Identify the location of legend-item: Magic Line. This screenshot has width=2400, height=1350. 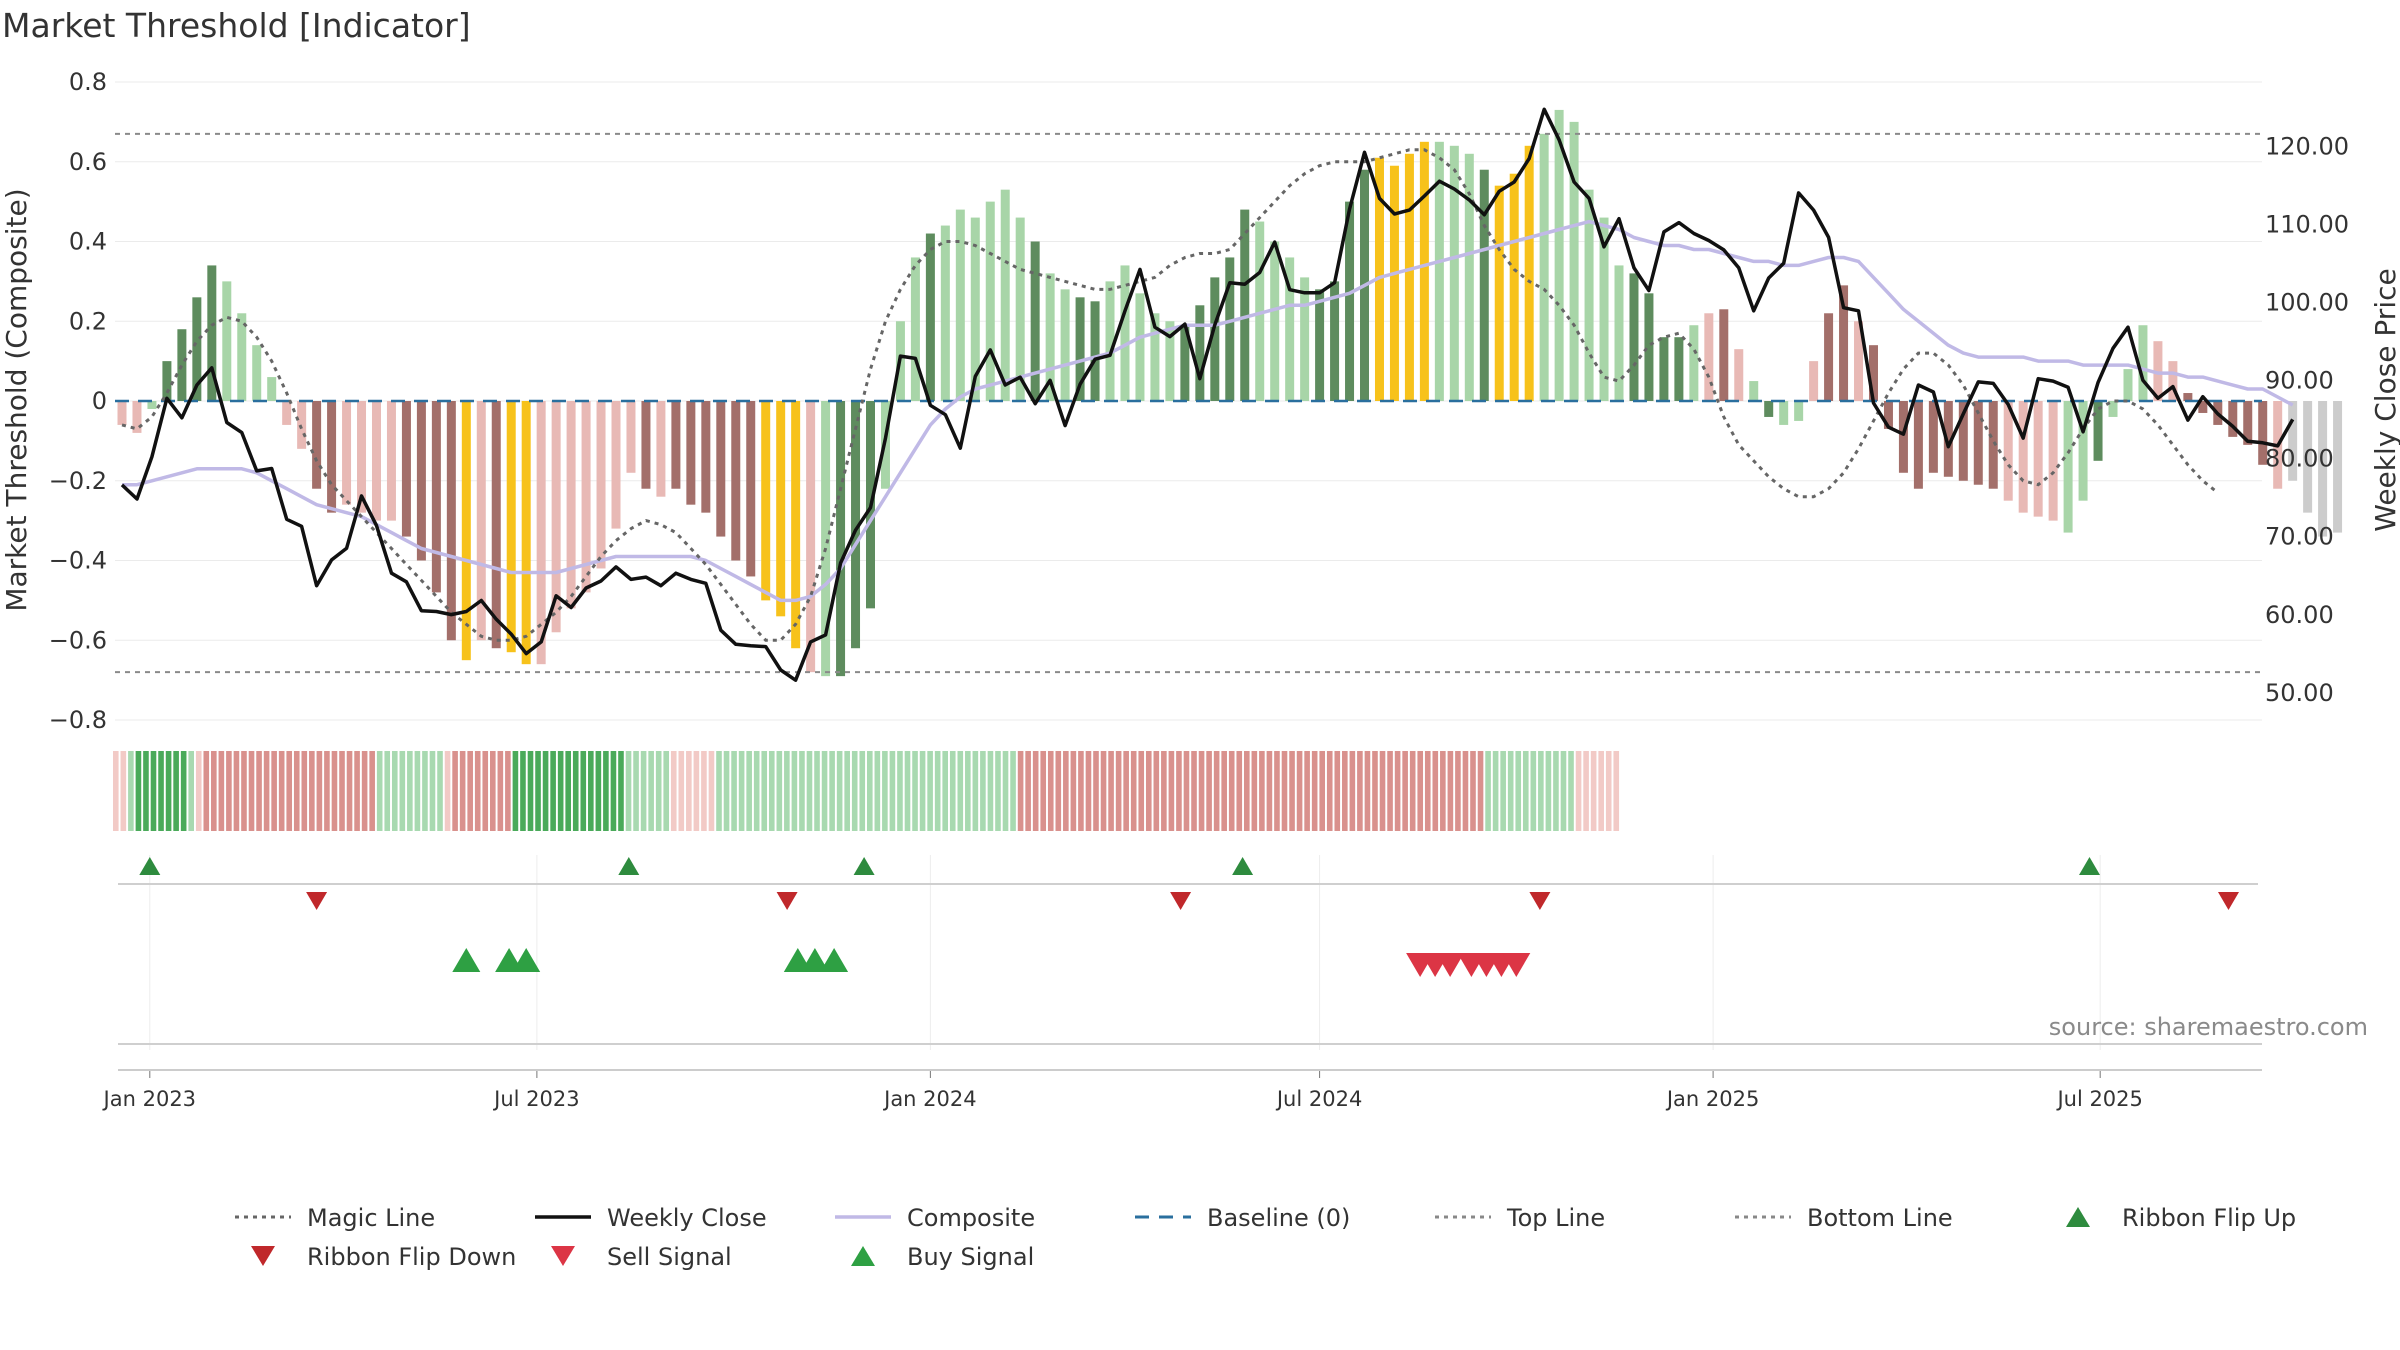
(335, 1218).